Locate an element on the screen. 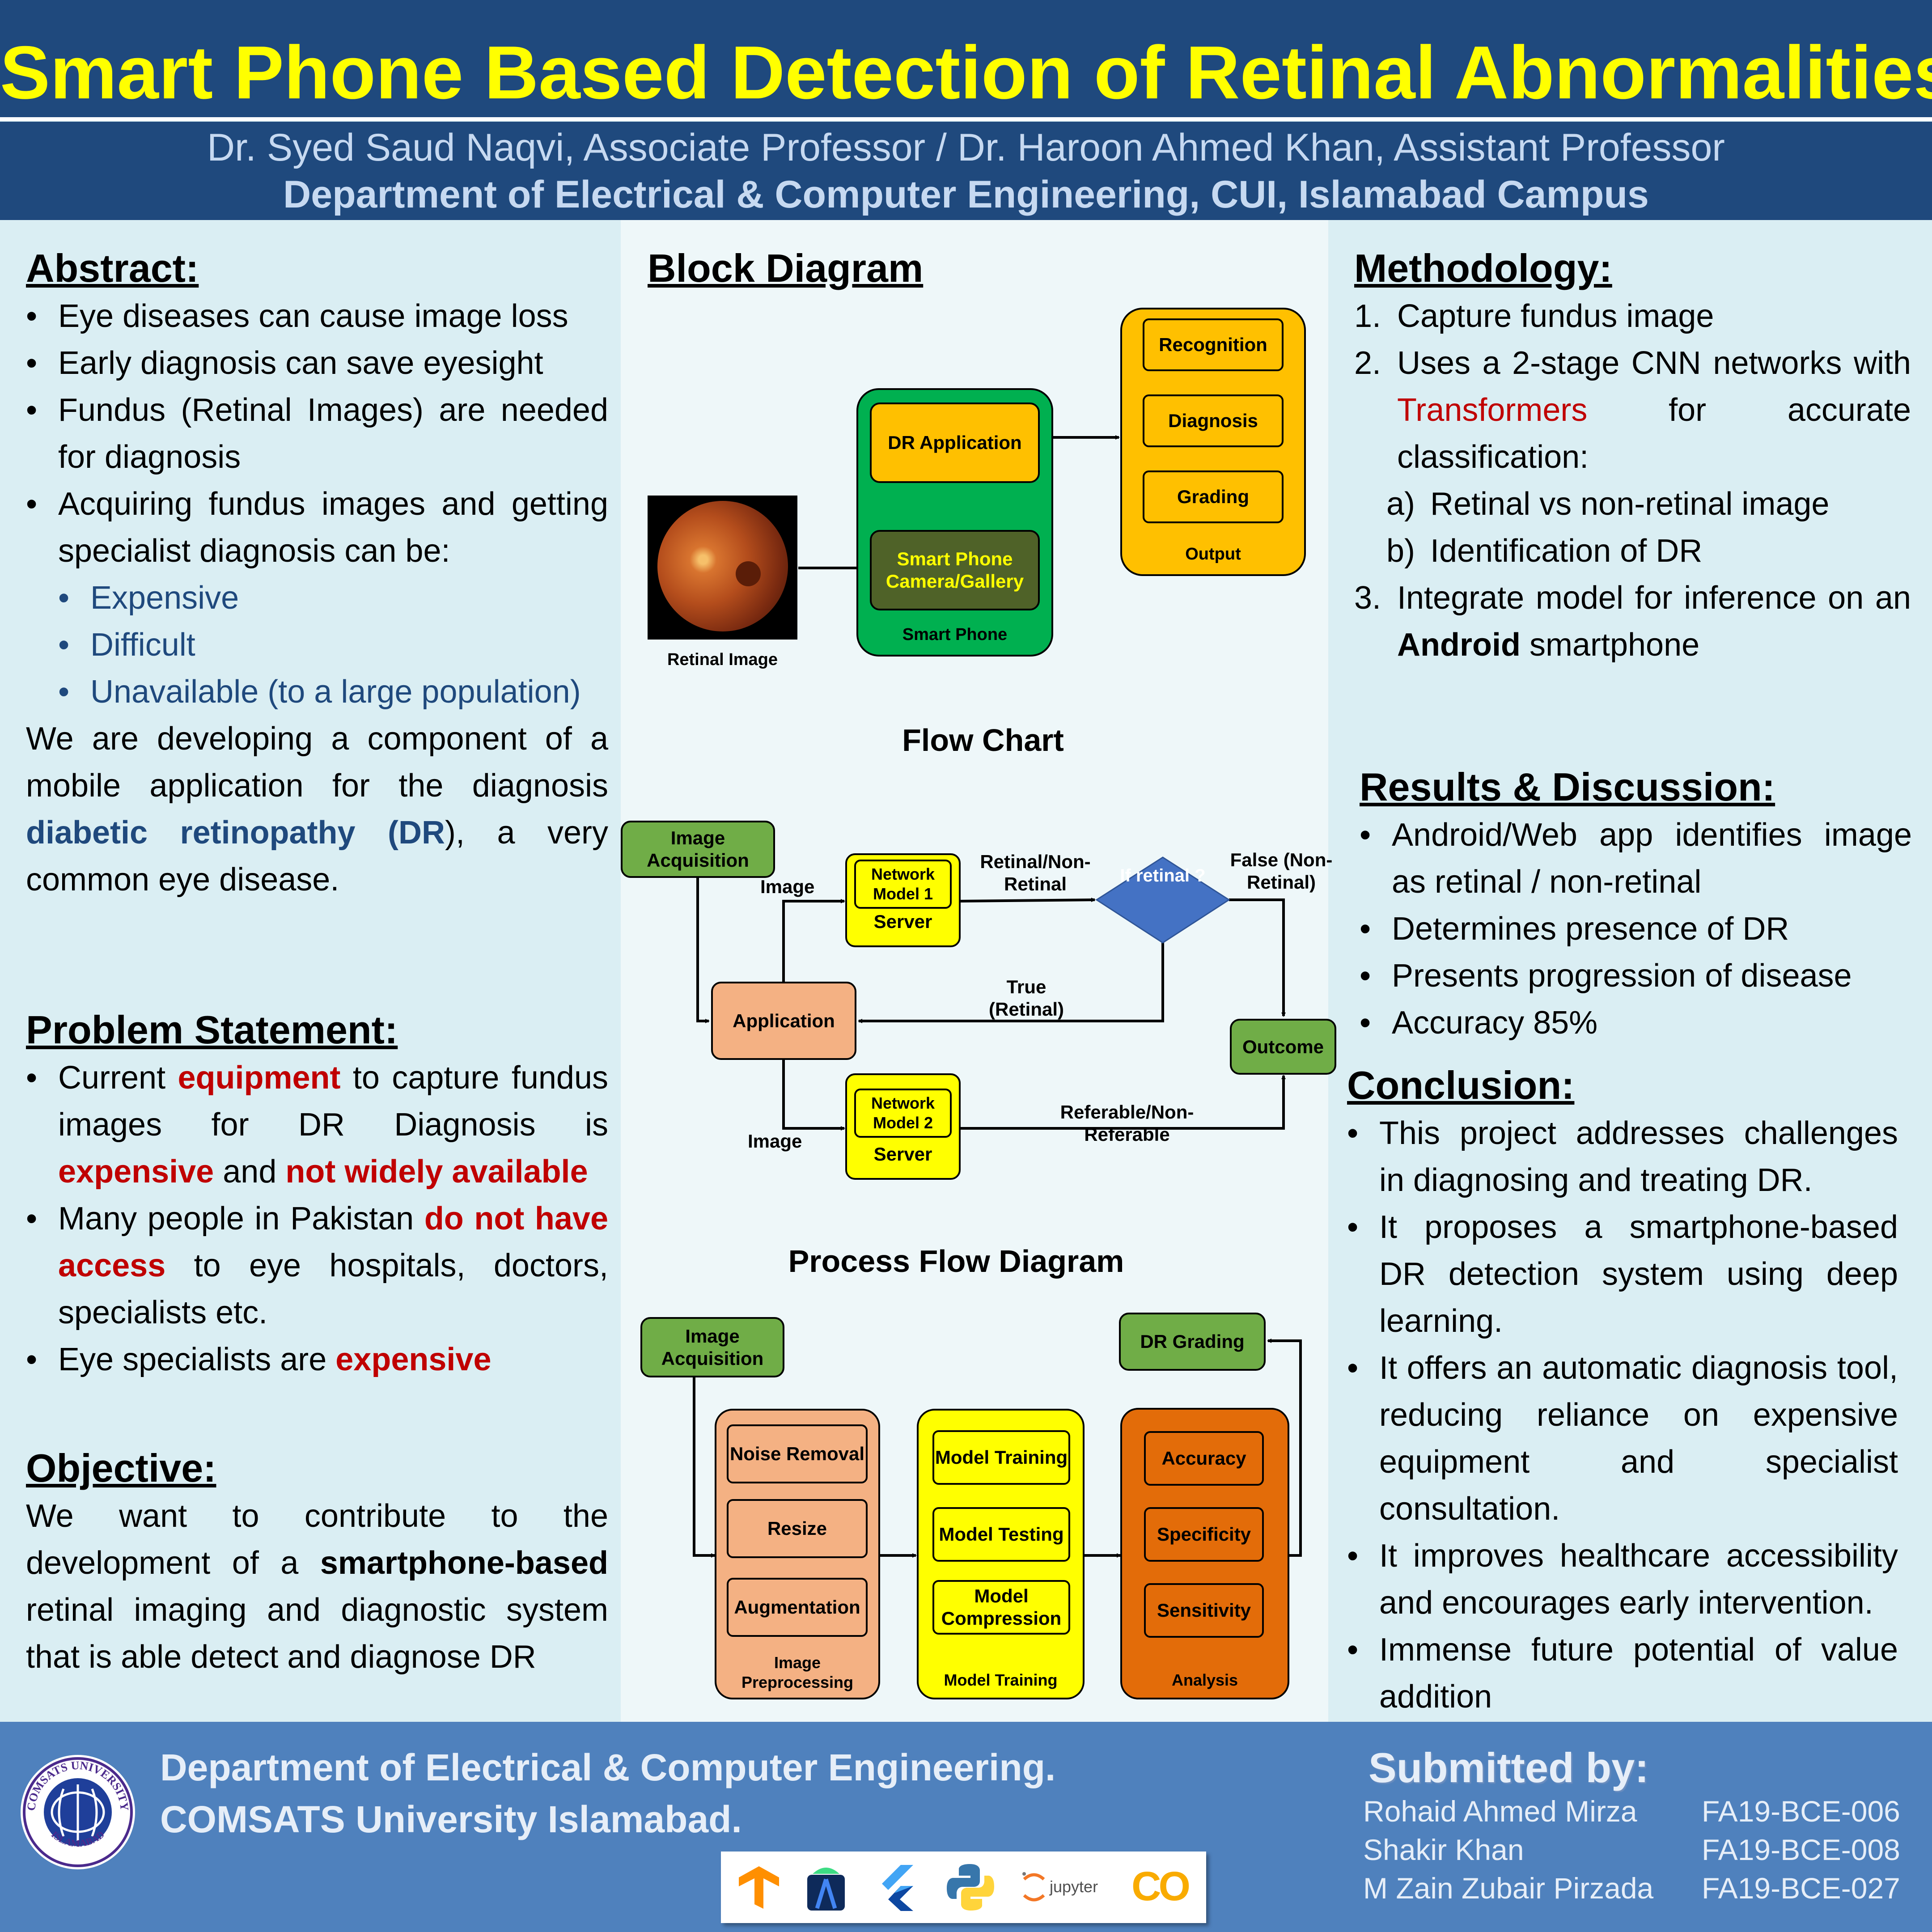 Image resolution: width=1932 pixels, height=1932 pixels. sub-list-item: Difficult is located at coordinates (317, 645).